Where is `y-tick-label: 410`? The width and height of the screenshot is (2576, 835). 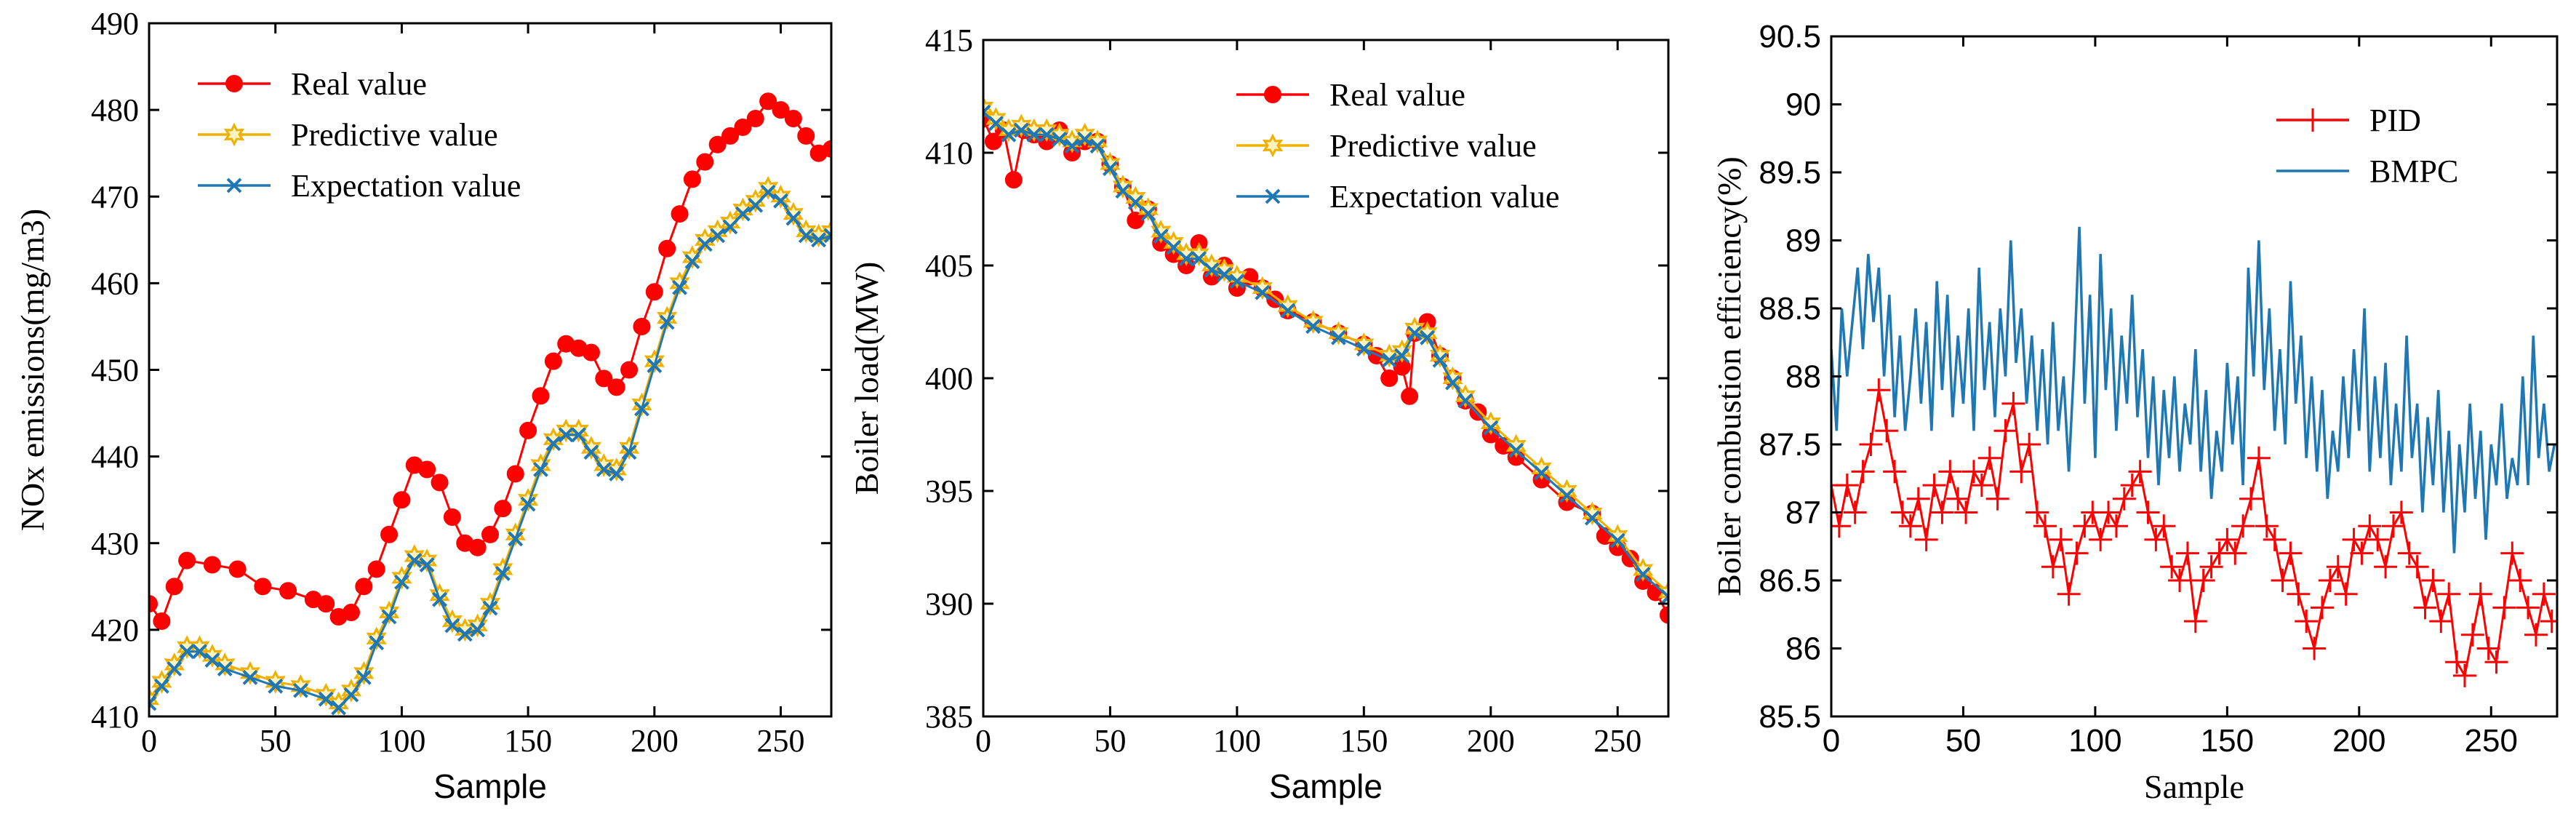 y-tick-label: 410 is located at coordinates (115, 717).